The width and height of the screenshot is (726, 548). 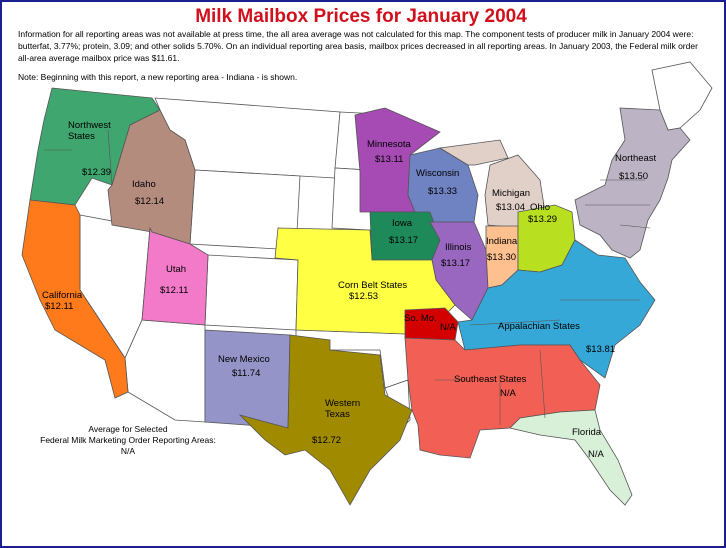 What do you see at coordinates (458, 247) in the screenshot?
I see `illinois-name-label: Illinois` at bounding box center [458, 247].